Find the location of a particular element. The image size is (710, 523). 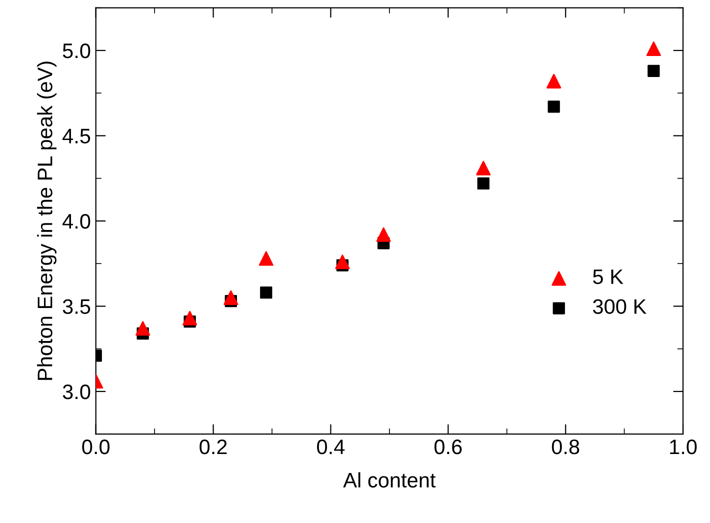

y-tick-label: 3.5 is located at coordinates (76, 306).